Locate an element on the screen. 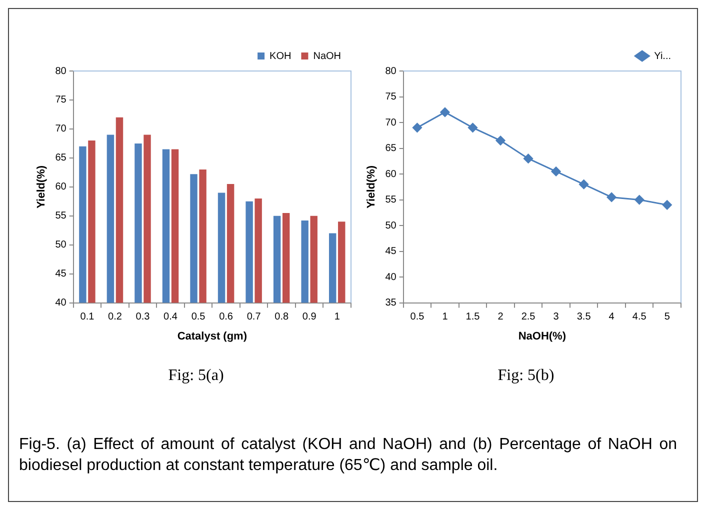 This screenshot has width=709, height=514. y-tick-label: 35 is located at coordinates (391, 303).